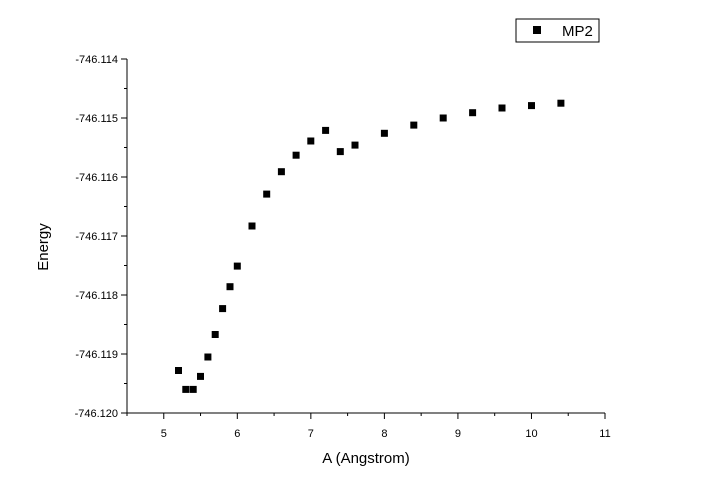  I want to click on legend-marker, so click(537, 30).